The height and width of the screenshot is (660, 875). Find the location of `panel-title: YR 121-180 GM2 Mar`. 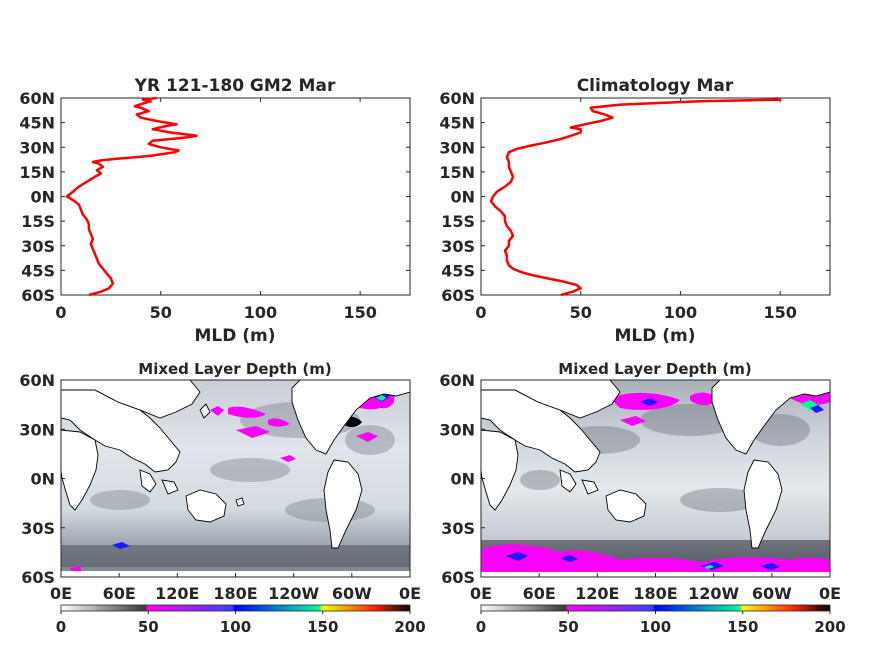

panel-title: YR 121-180 GM2 Mar is located at coordinates (235, 86).